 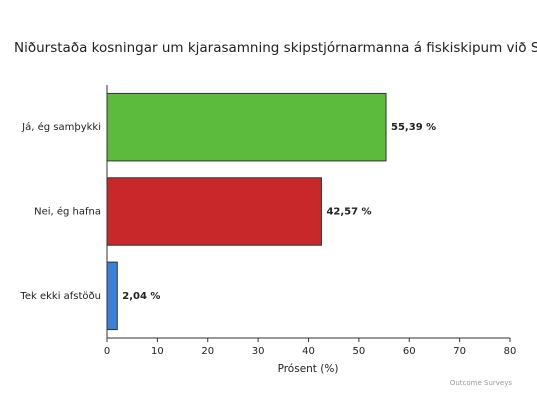 What do you see at coordinates (359, 351) in the screenshot?
I see `x-tick-label: 50` at bounding box center [359, 351].